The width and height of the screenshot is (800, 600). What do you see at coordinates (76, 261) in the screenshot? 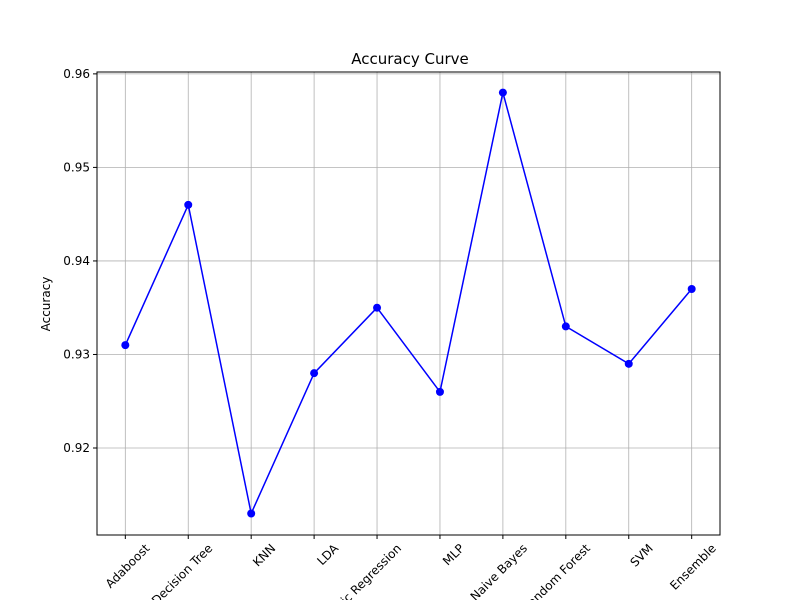
I see `y-tick-label: 0.94` at bounding box center [76, 261].